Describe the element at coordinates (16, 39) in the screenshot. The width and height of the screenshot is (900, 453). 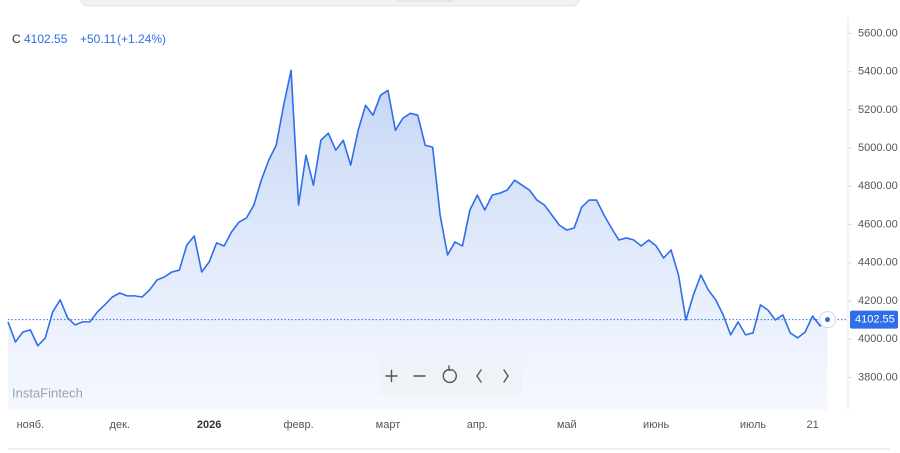
I see `symbol: C` at that location.